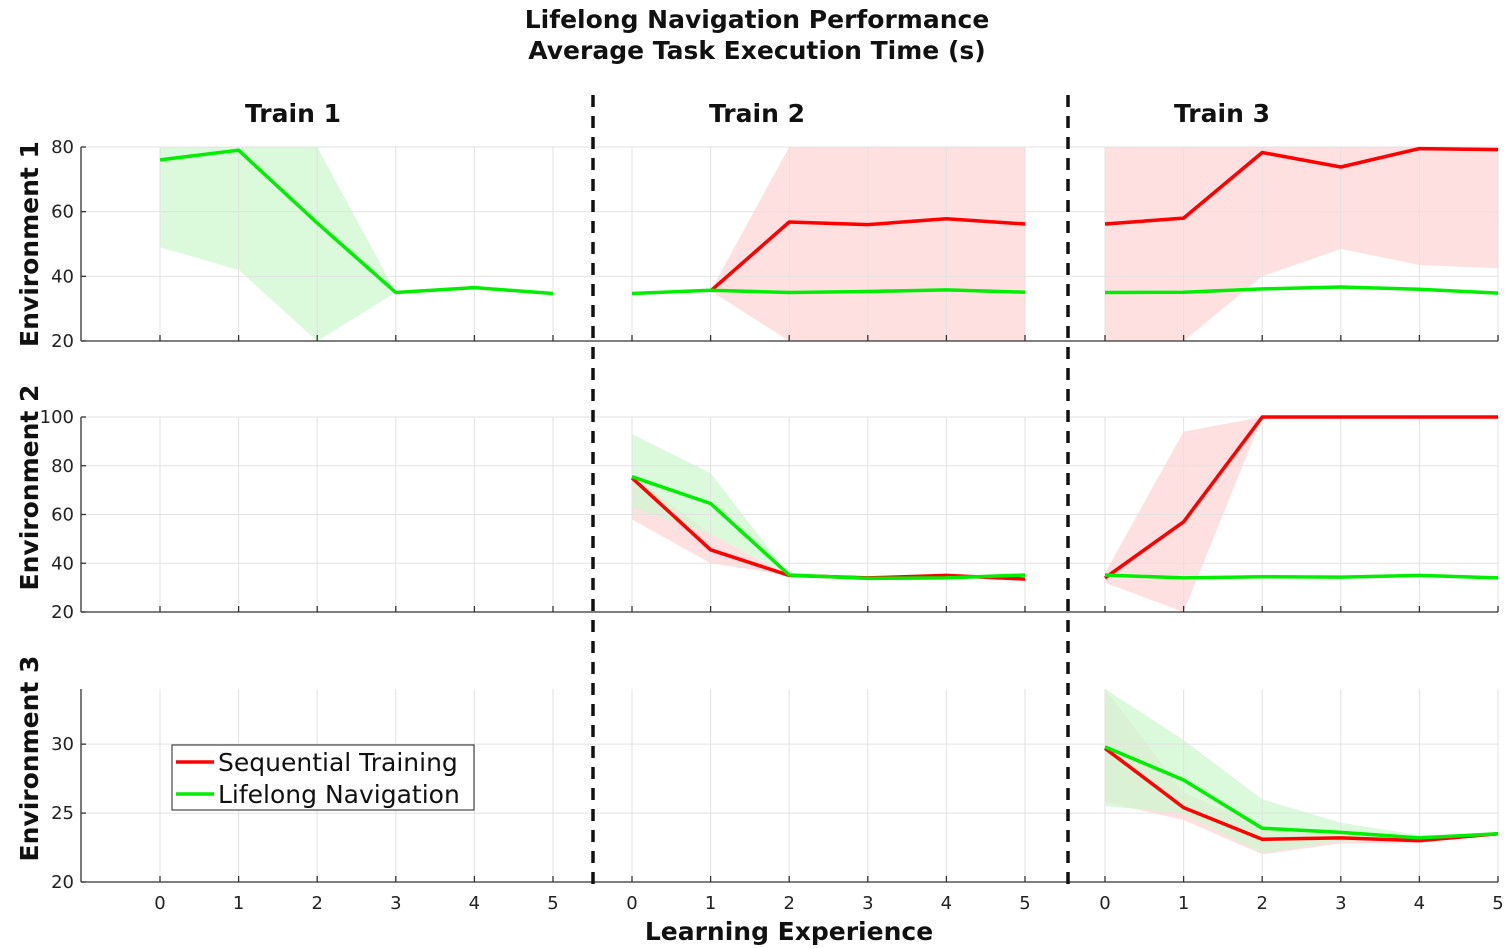 This screenshot has width=1506, height=948. What do you see at coordinates (1222, 113) in the screenshot?
I see `column-title-train-3: Train 3` at bounding box center [1222, 113].